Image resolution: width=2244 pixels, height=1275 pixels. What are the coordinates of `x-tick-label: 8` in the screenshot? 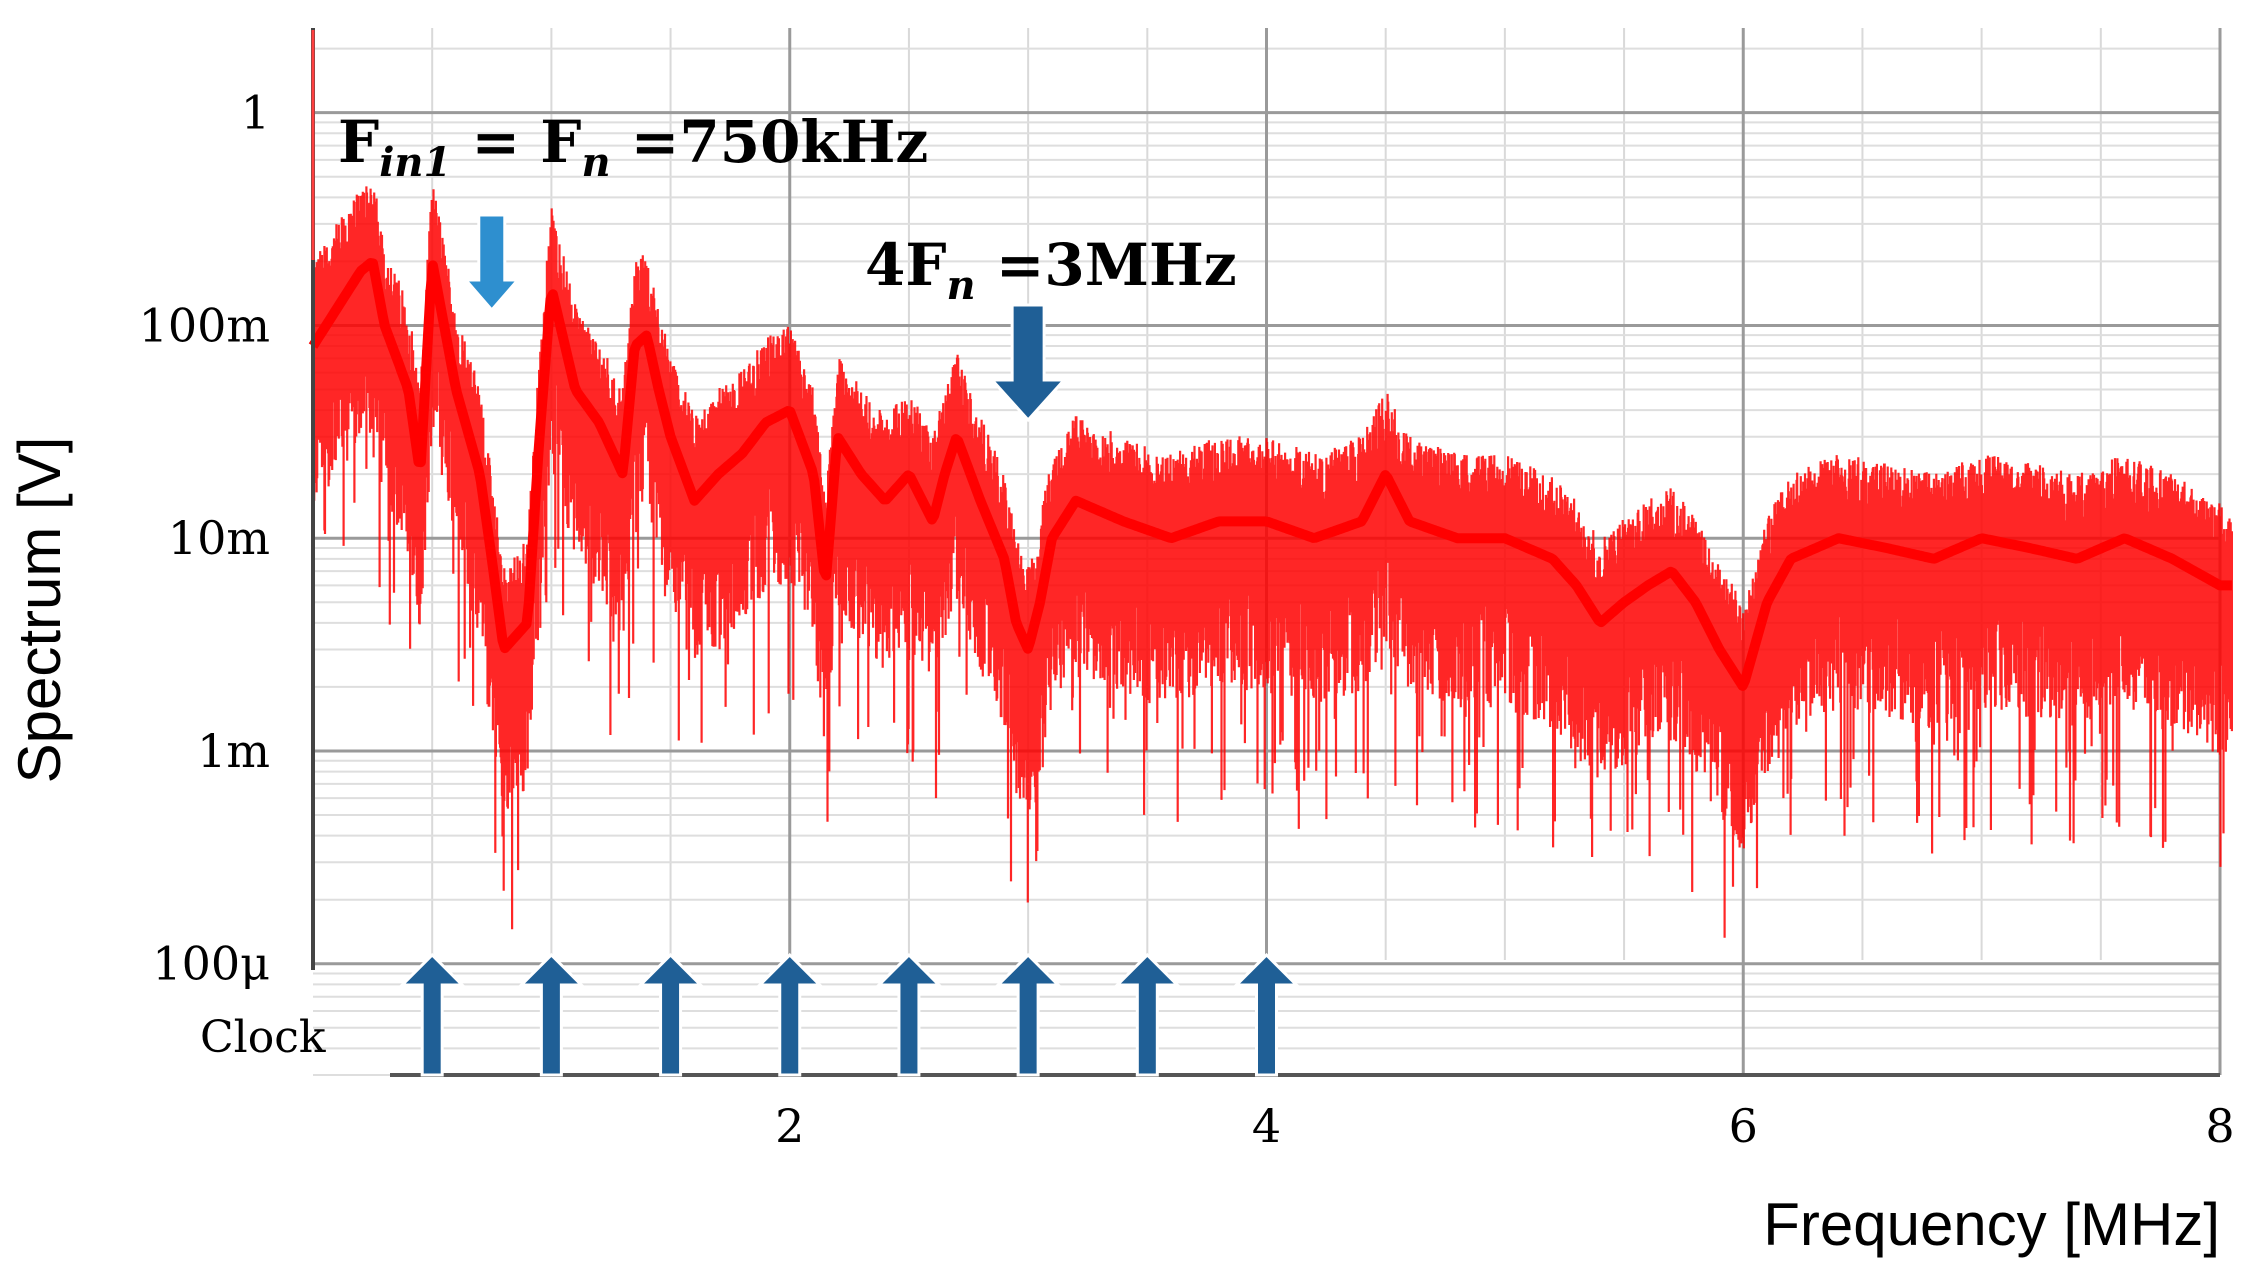 It's located at (2219, 1126).